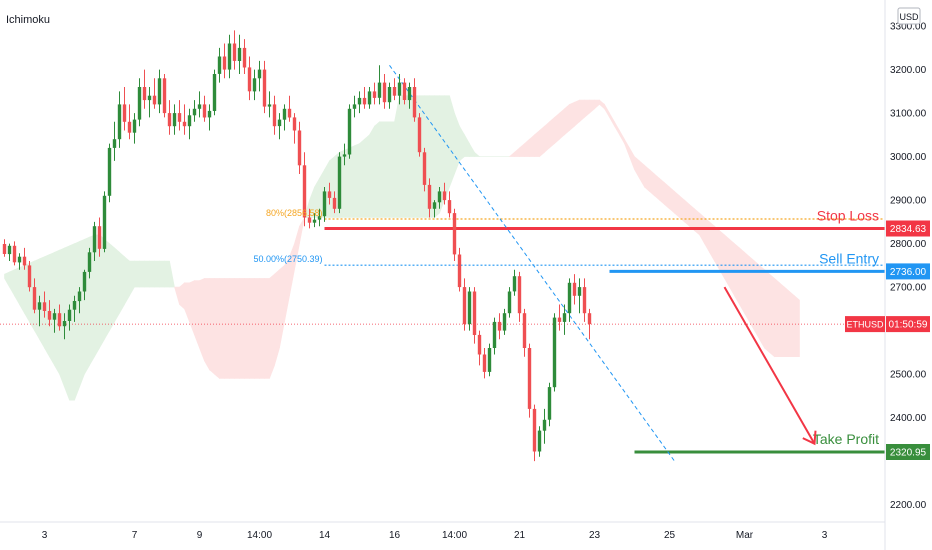 The height and width of the screenshot is (550, 932). Describe the element at coordinates (908, 271) in the screenshot. I see `price-label-box` at that location.